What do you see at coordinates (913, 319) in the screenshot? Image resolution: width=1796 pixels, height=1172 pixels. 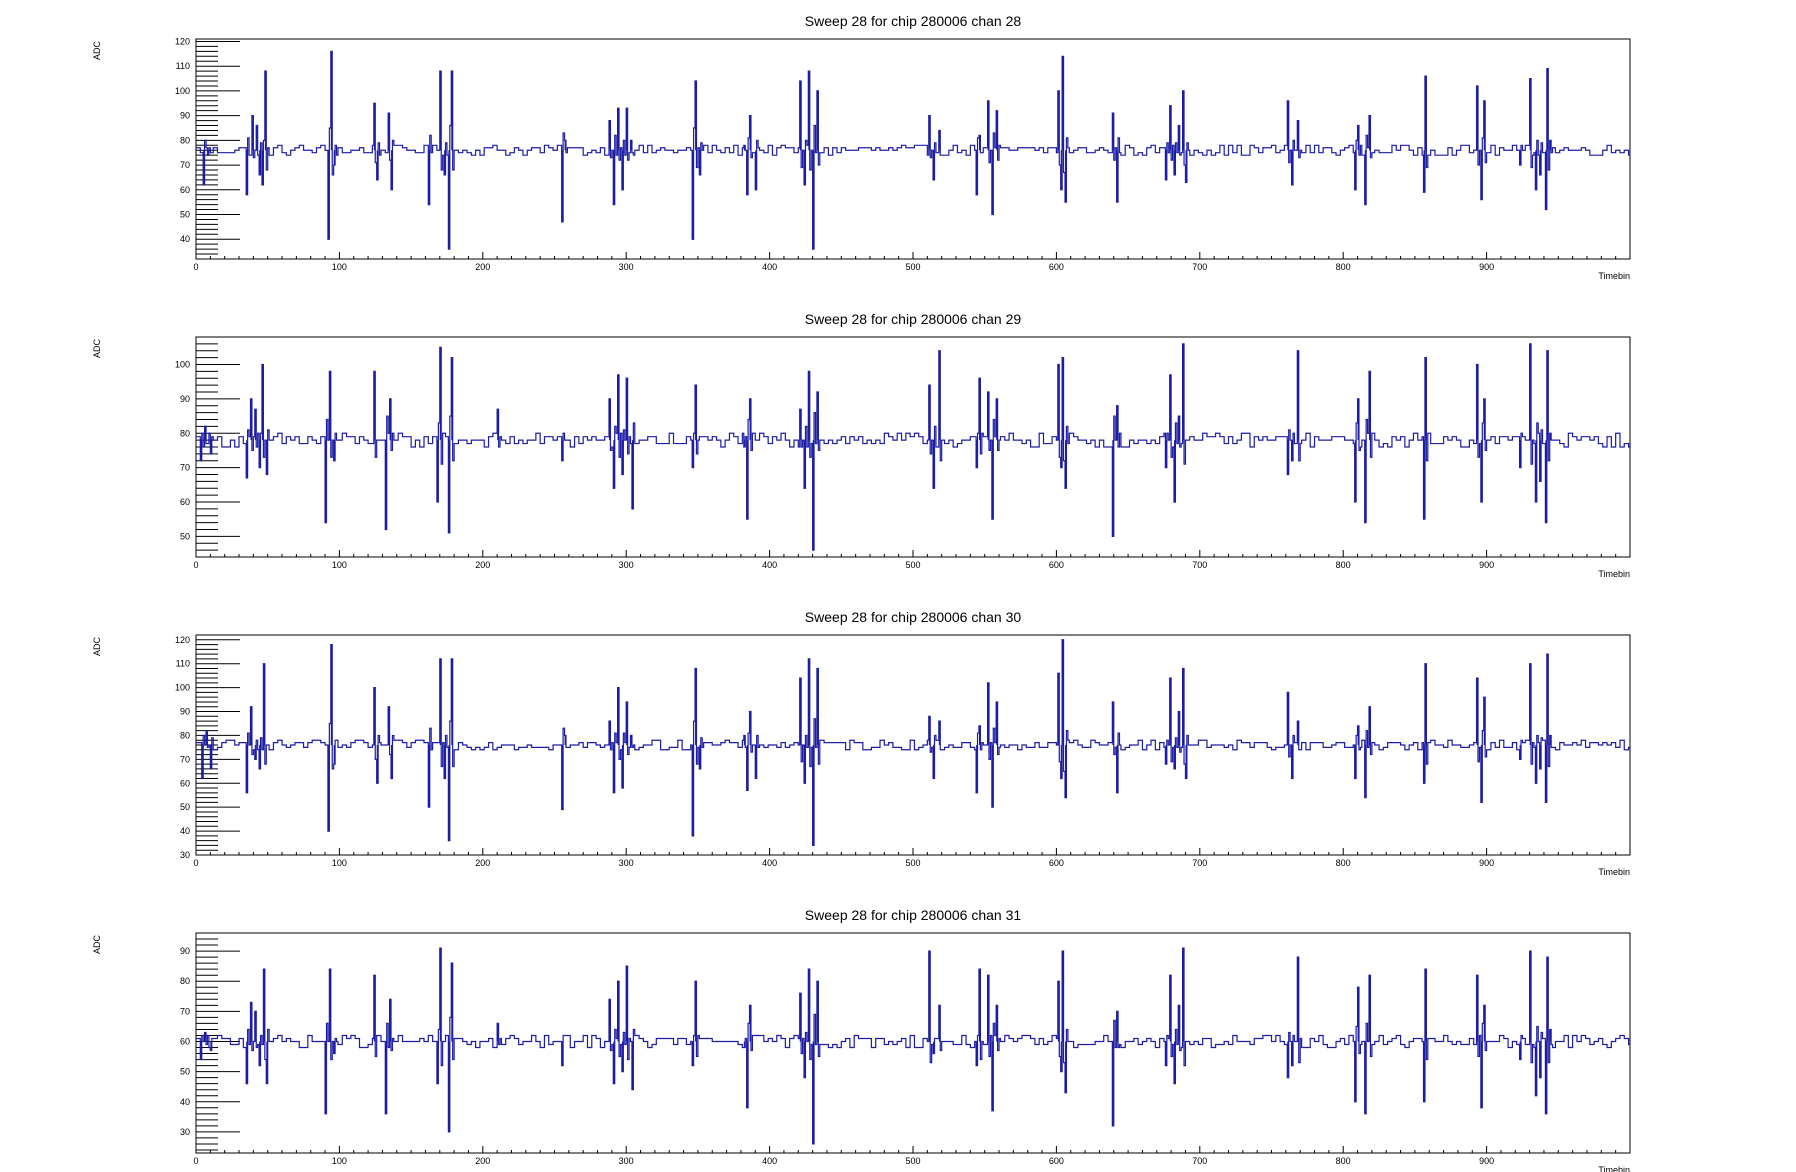 I see `chart-title: Sweep 28 for chip 280006 chan 29` at bounding box center [913, 319].